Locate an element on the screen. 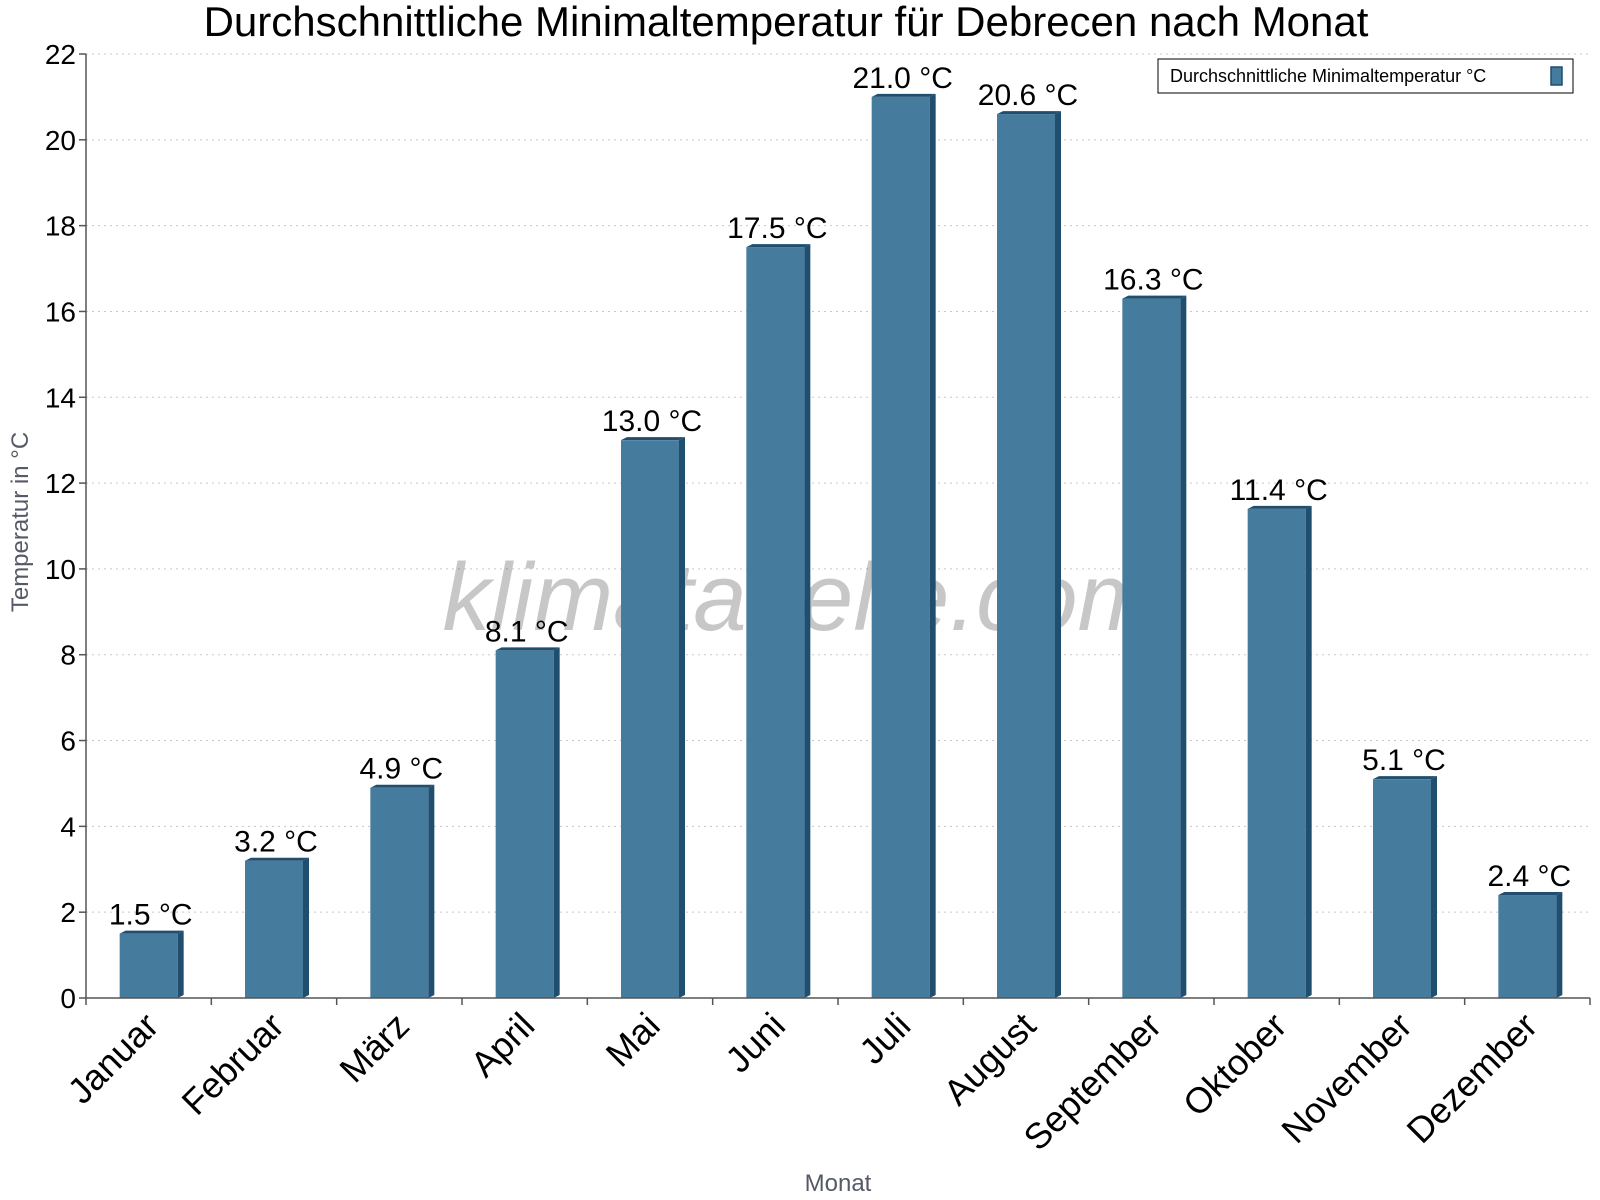  x-tick-label: September is located at coordinates (1092, 1082).